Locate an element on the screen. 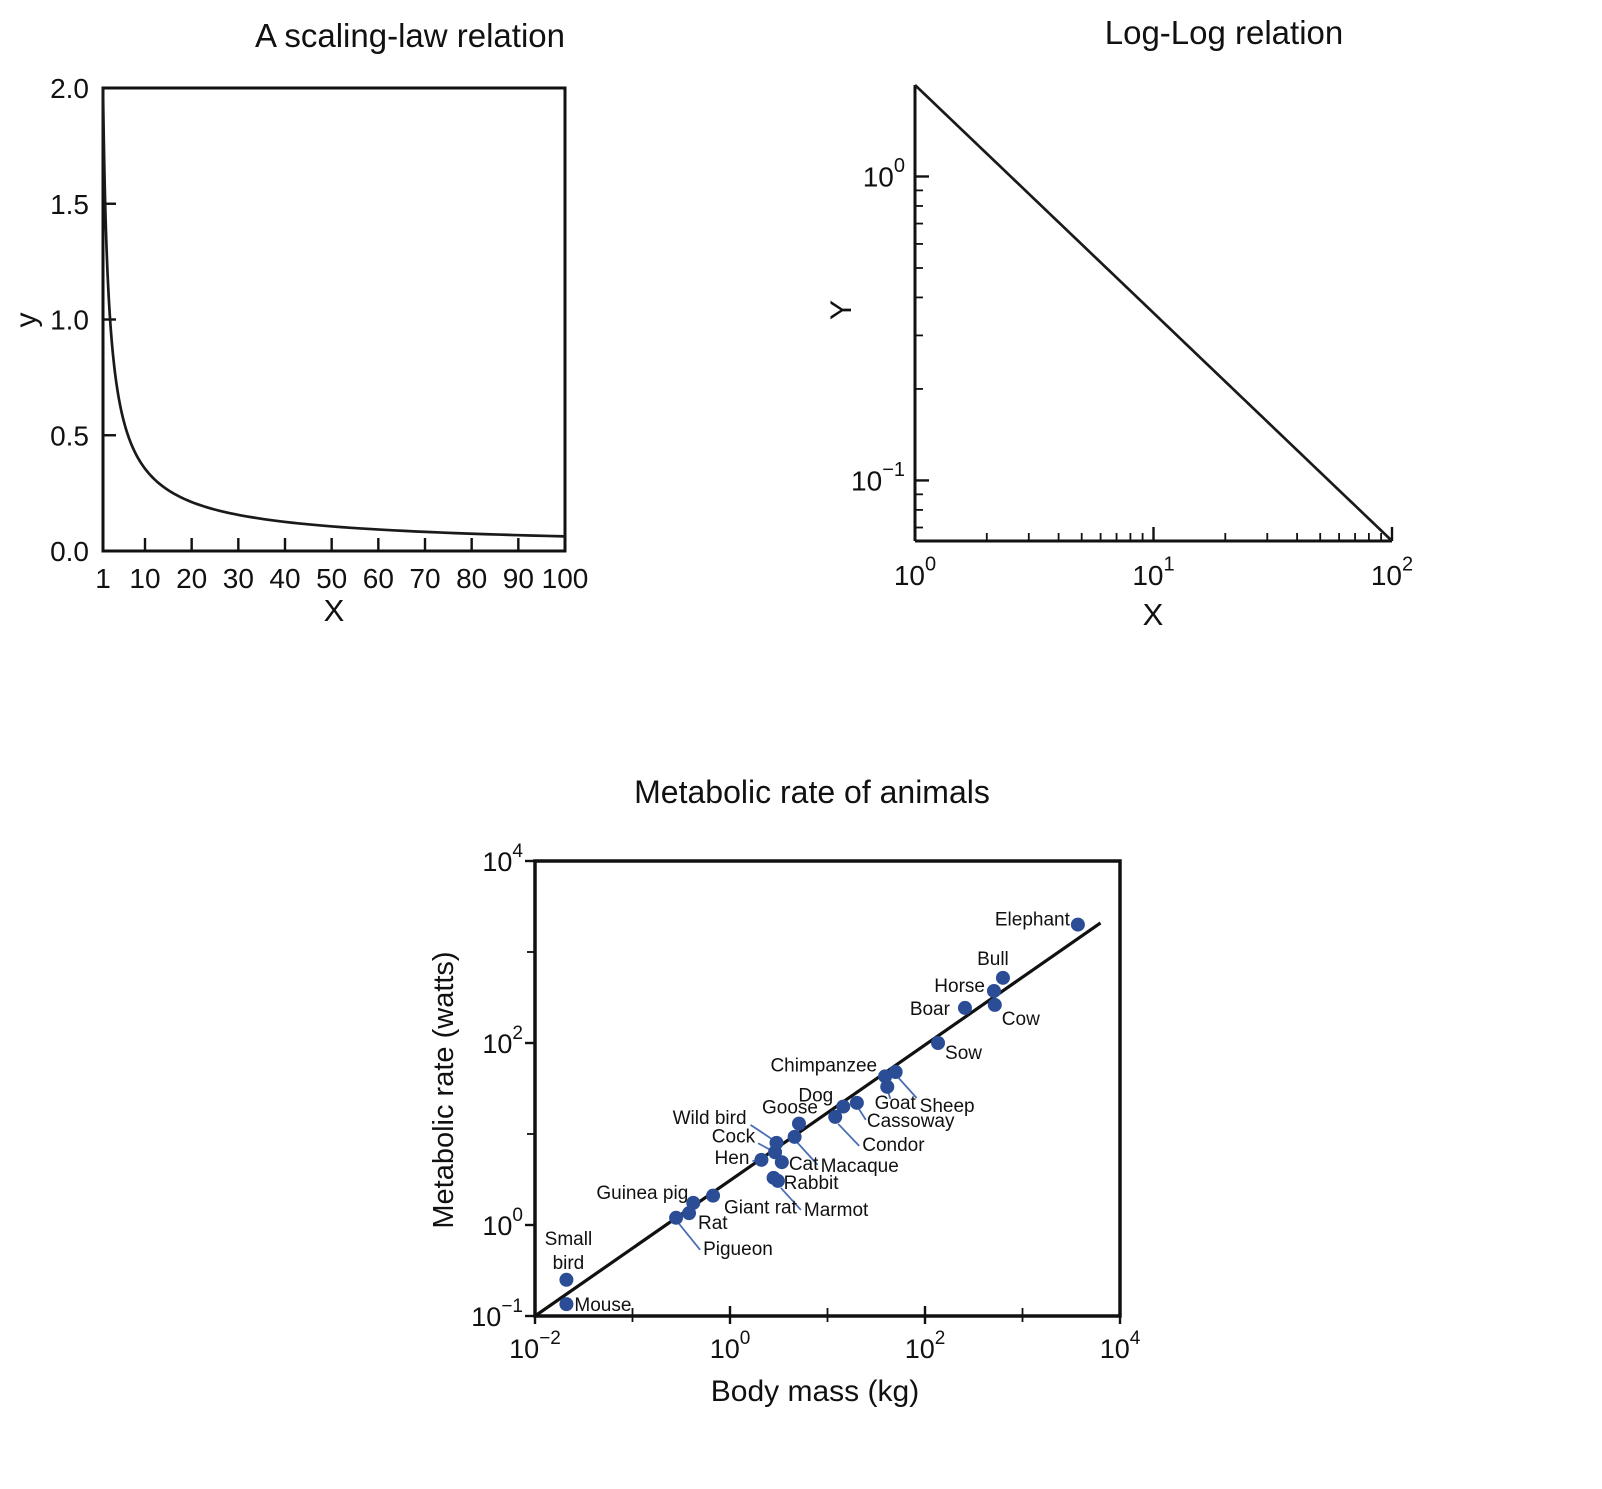 Image resolution: width=1602 pixels, height=1489 pixels. data-point-goat is located at coordinates (887, 1086).